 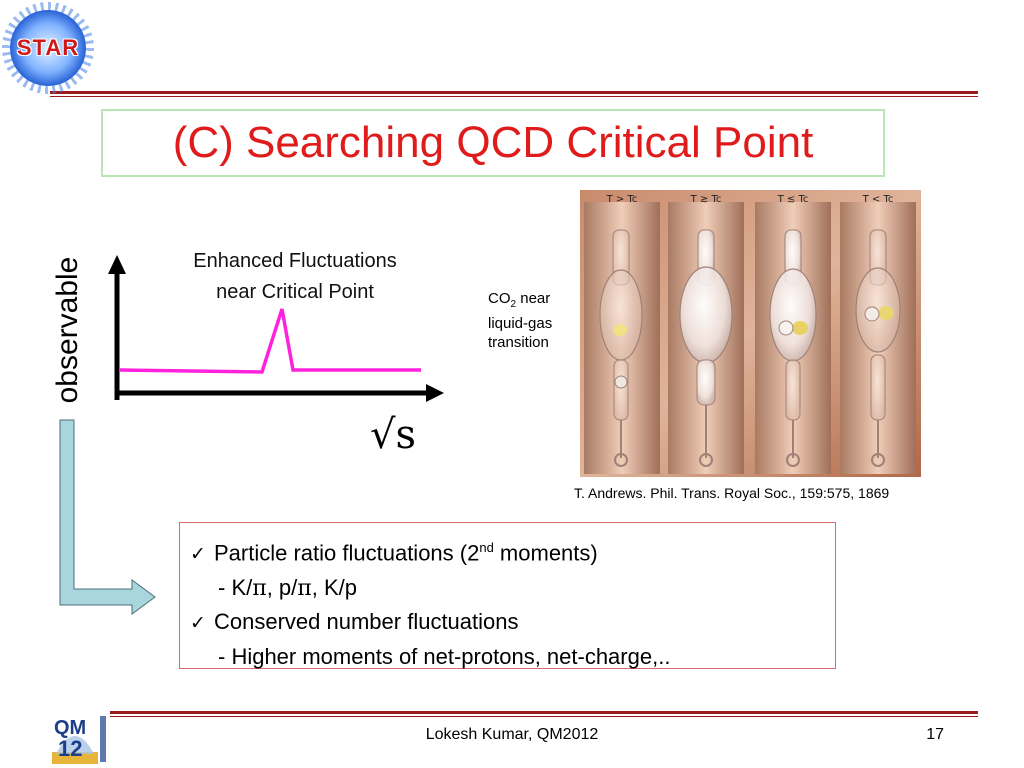 I want to click on page-title: (C) Searching QCD Critical Point, so click(x=493, y=142).